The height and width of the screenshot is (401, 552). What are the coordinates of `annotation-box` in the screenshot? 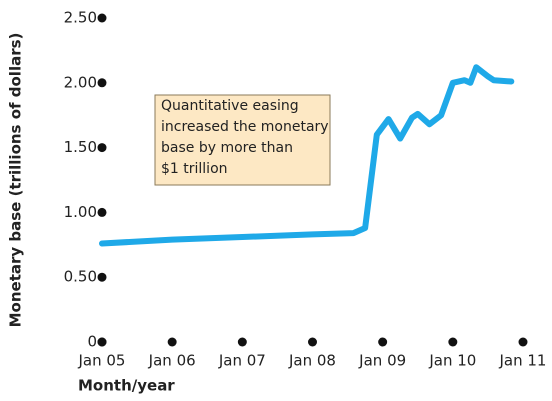 It's located at (242, 140).